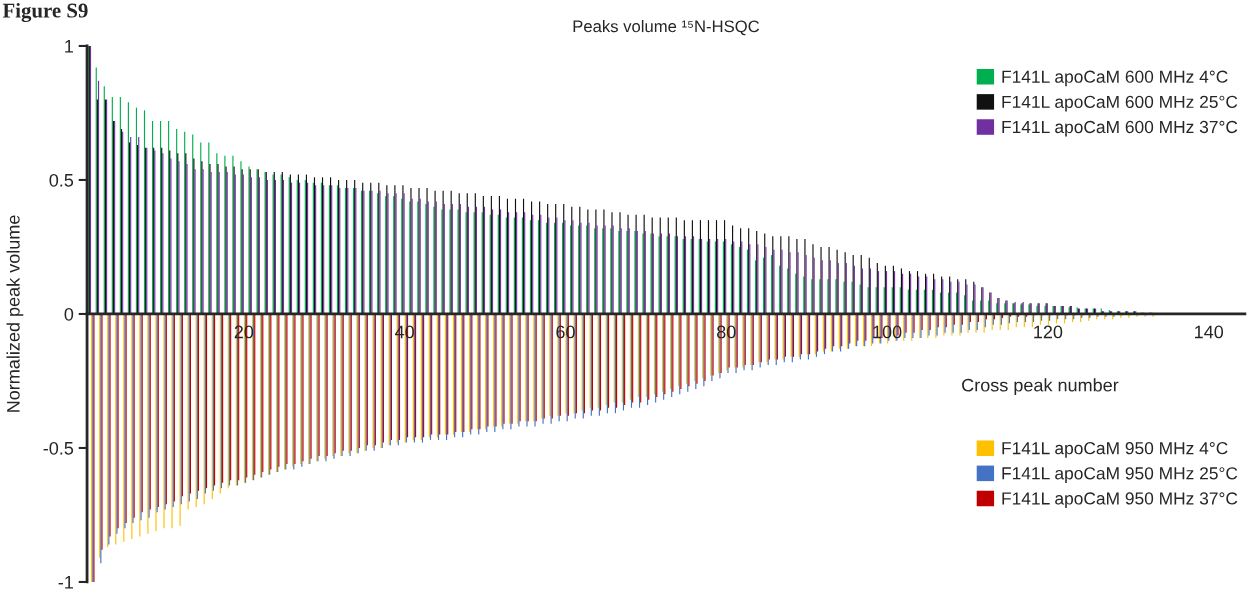 Image resolution: width=1249 pixels, height=590 pixels. Describe the element at coordinates (69, 314) in the screenshot. I see `y-tick-label: 0` at that location.